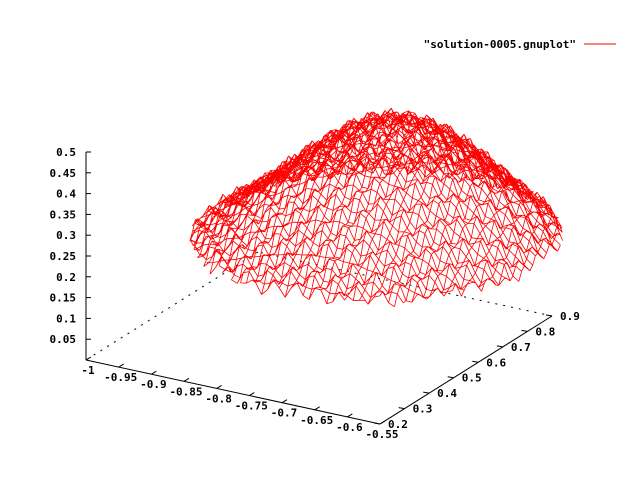 The width and height of the screenshot is (640, 480). Describe the element at coordinates (500, 44) in the screenshot. I see `legend-series-label: "solution-0005.gnuplot"` at that location.